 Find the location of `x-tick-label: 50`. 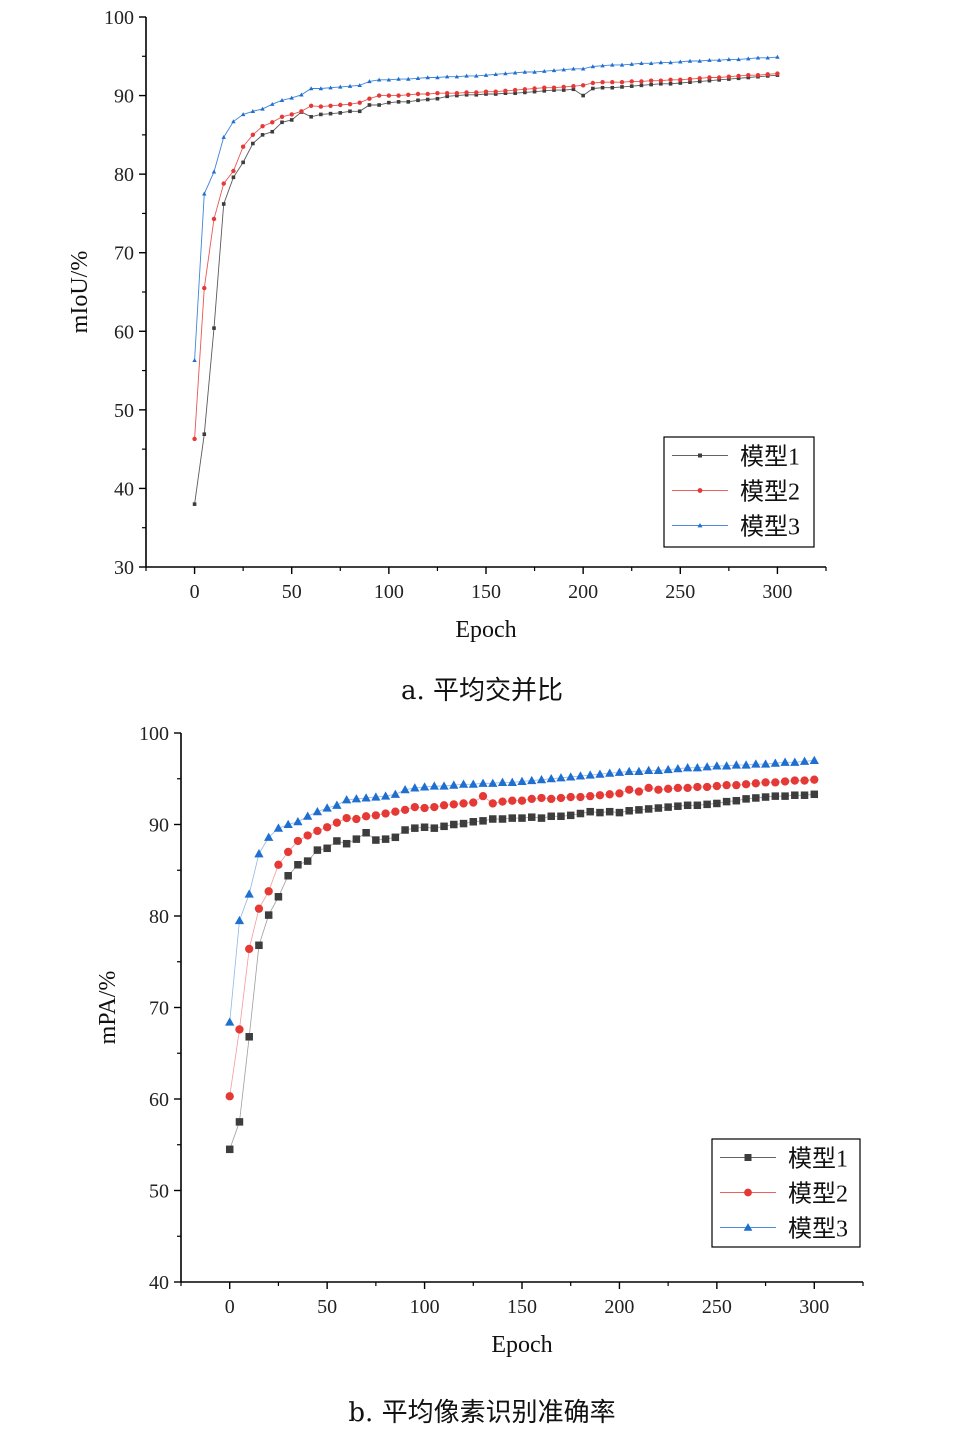

x-tick-label: 50 is located at coordinates (327, 1307).